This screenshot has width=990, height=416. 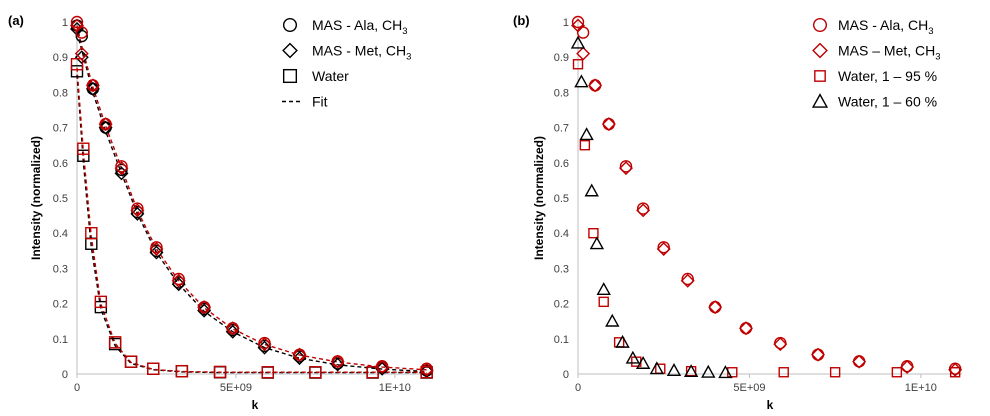 What do you see at coordinates (561, 93) in the screenshot?
I see `y-tick-label: 0.8` at bounding box center [561, 93].